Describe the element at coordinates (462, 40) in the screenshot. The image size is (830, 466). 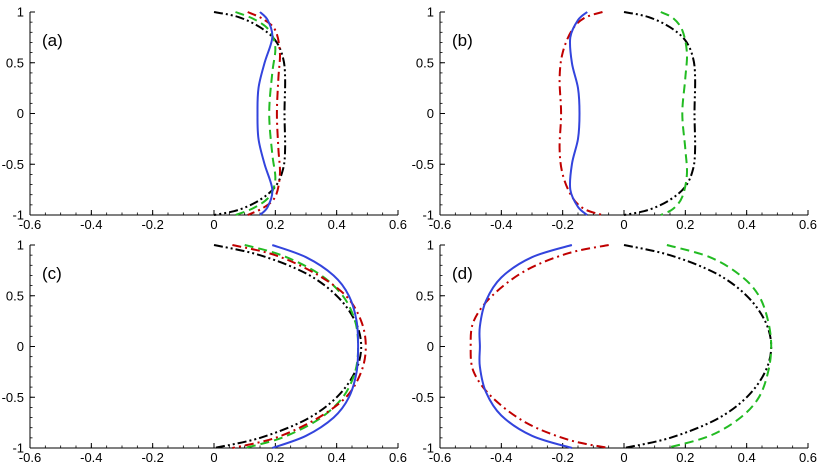
I see `panel-label: (b)` at that location.